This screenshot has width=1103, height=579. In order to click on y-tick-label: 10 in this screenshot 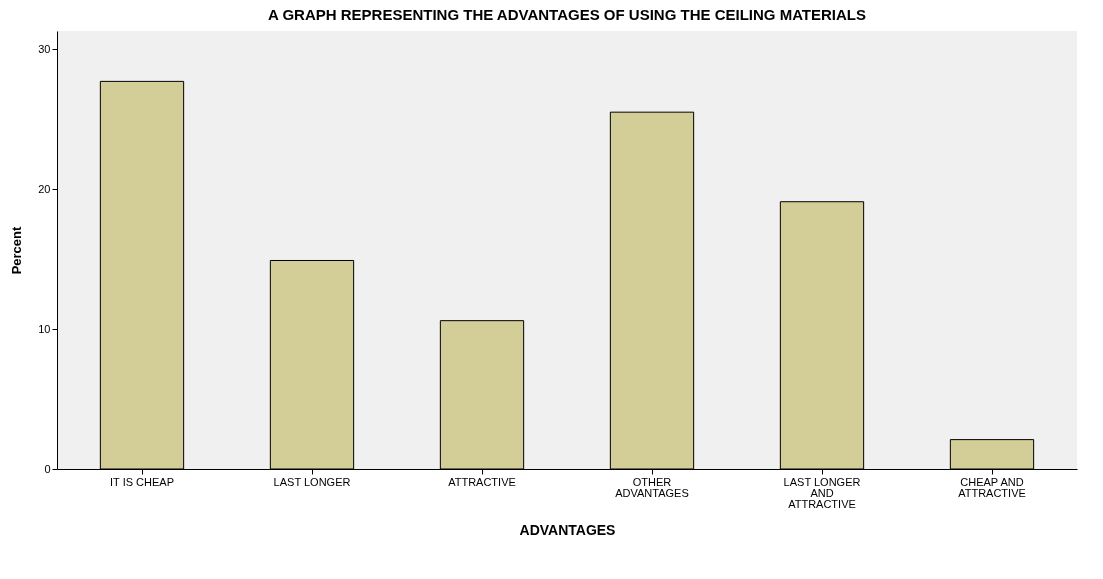, I will do `click(44, 328)`.